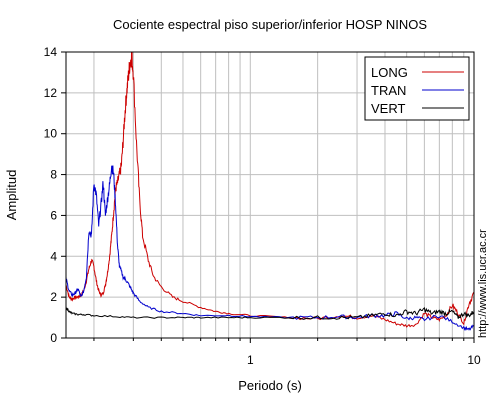 The image size is (500, 400). What do you see at coordinates (483, 283) in the screenshot?
I see `watermark-url: http://www.lis.ucr.ac.cr` at bounding box center [483, 283].